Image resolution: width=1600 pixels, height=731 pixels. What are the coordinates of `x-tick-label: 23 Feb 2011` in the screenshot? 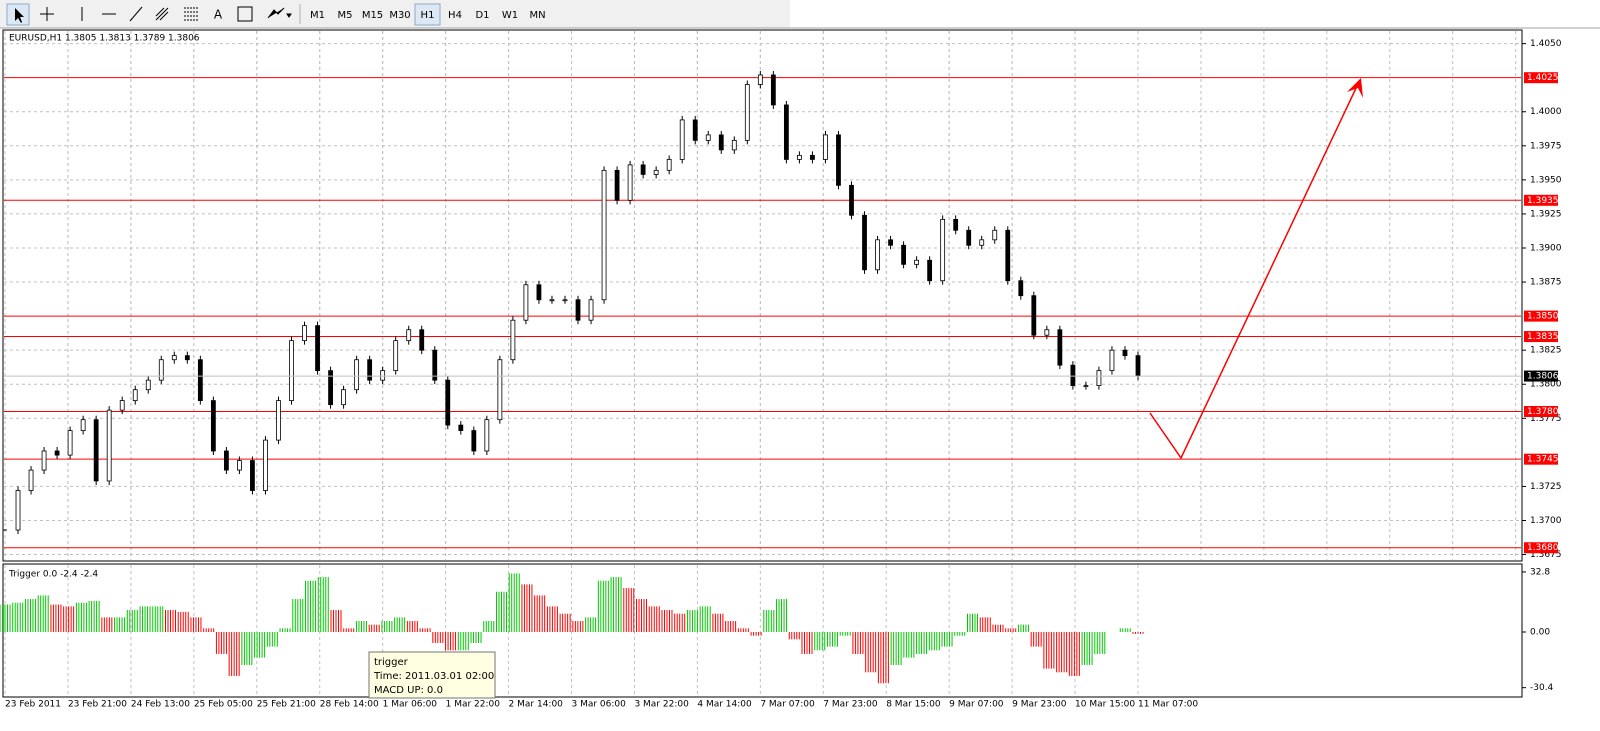 It's located at (33, 705).